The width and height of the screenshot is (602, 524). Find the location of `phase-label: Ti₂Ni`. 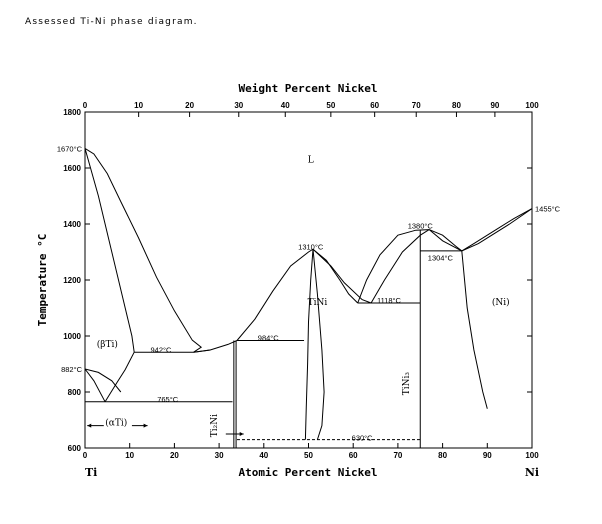

phase-label: Ti₂Ni is located at coordinates (215, 425).